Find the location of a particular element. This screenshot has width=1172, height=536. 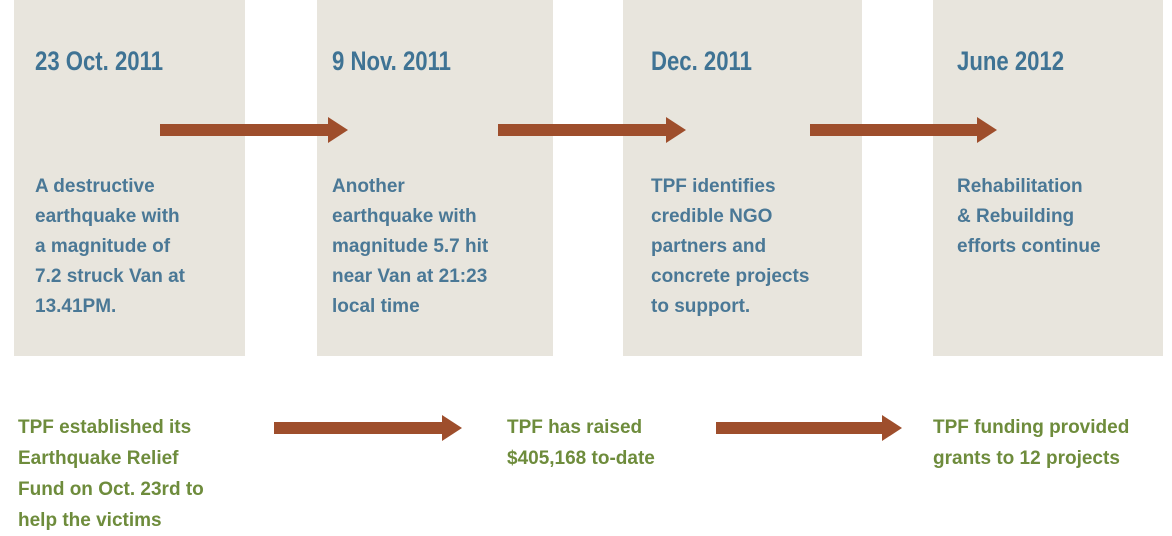

text-line: TPF identifies is located at coordinates (713, 186).